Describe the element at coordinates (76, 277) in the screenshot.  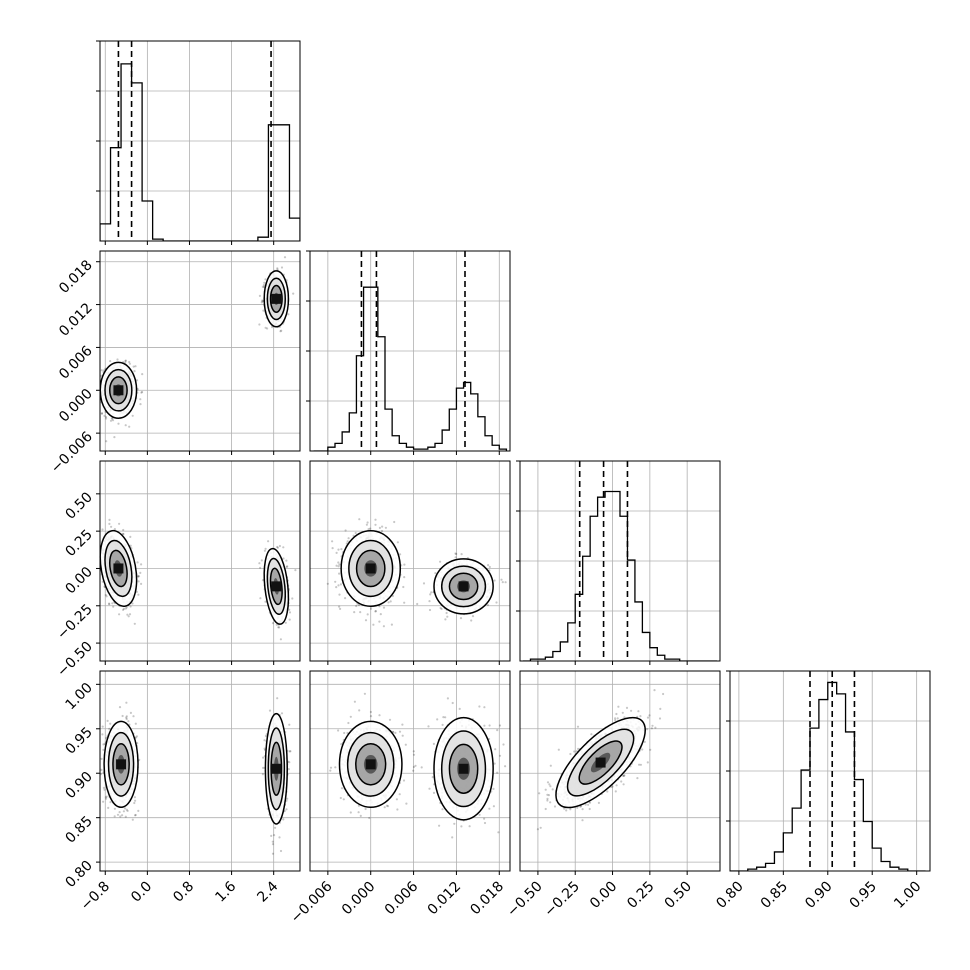
I see `y-tick-label: 0.018` at that location.